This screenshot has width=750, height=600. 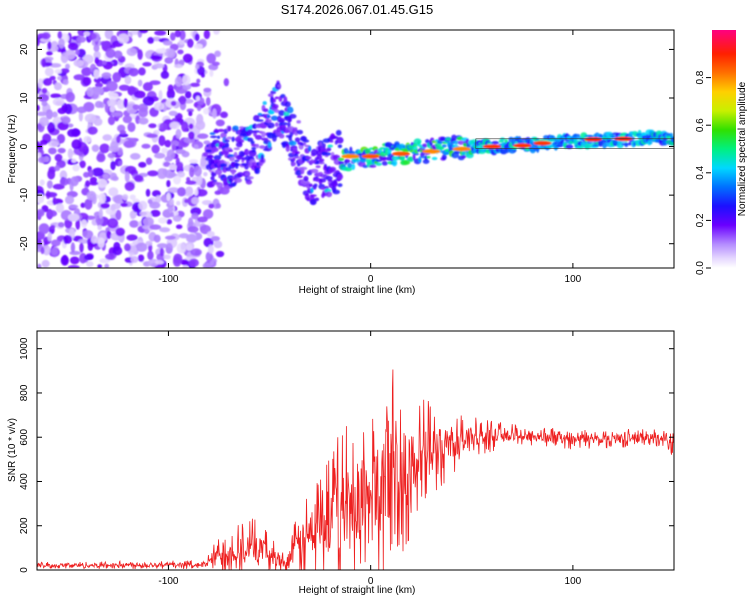 I want to click on ridge-outline, so click(x=574, y=143).